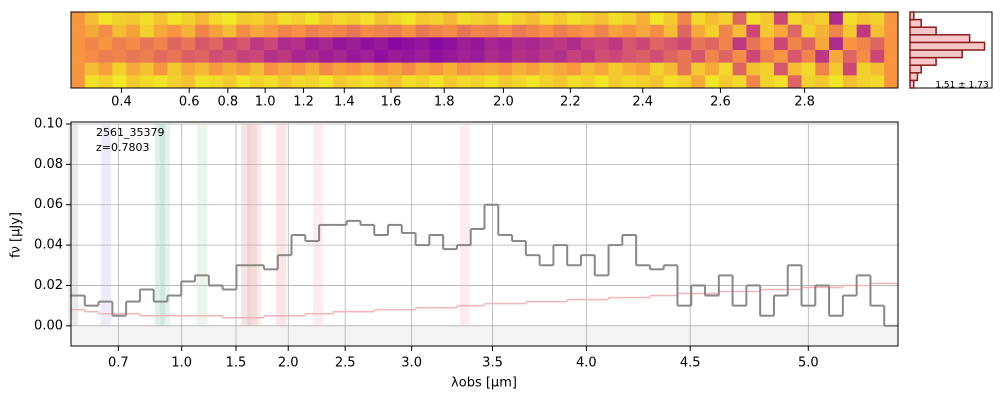 The height and width of the screenshot is (400, 1000). What do you see at coordinates (492, 363) in the screenshot?
I see `x-tick-label: 3.5` at bounding box center [492, 363].